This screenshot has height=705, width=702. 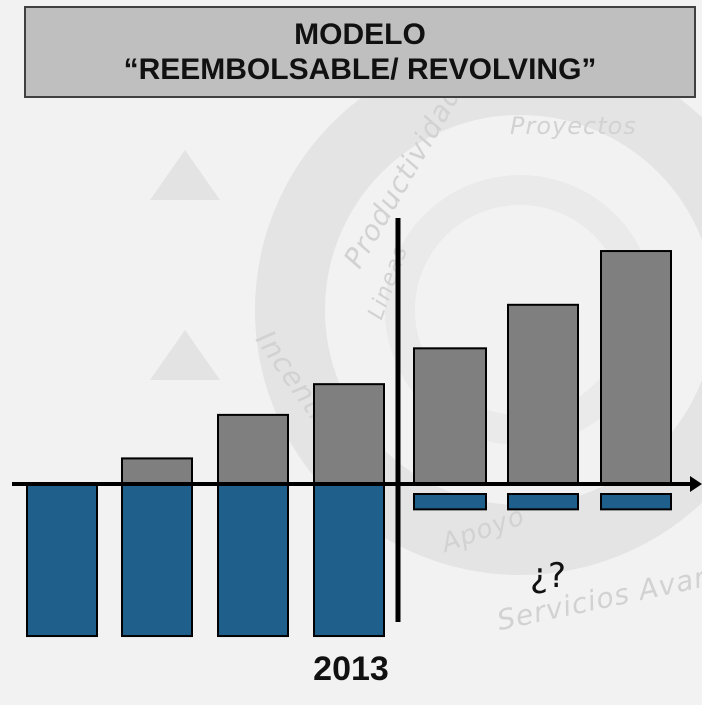 What do you see at coordinates (360, 52) in the screenshot?
I see `title-box: MODELO “REEMBOLSABLE/ REVOLVING”` at bounding box center [360, 52].